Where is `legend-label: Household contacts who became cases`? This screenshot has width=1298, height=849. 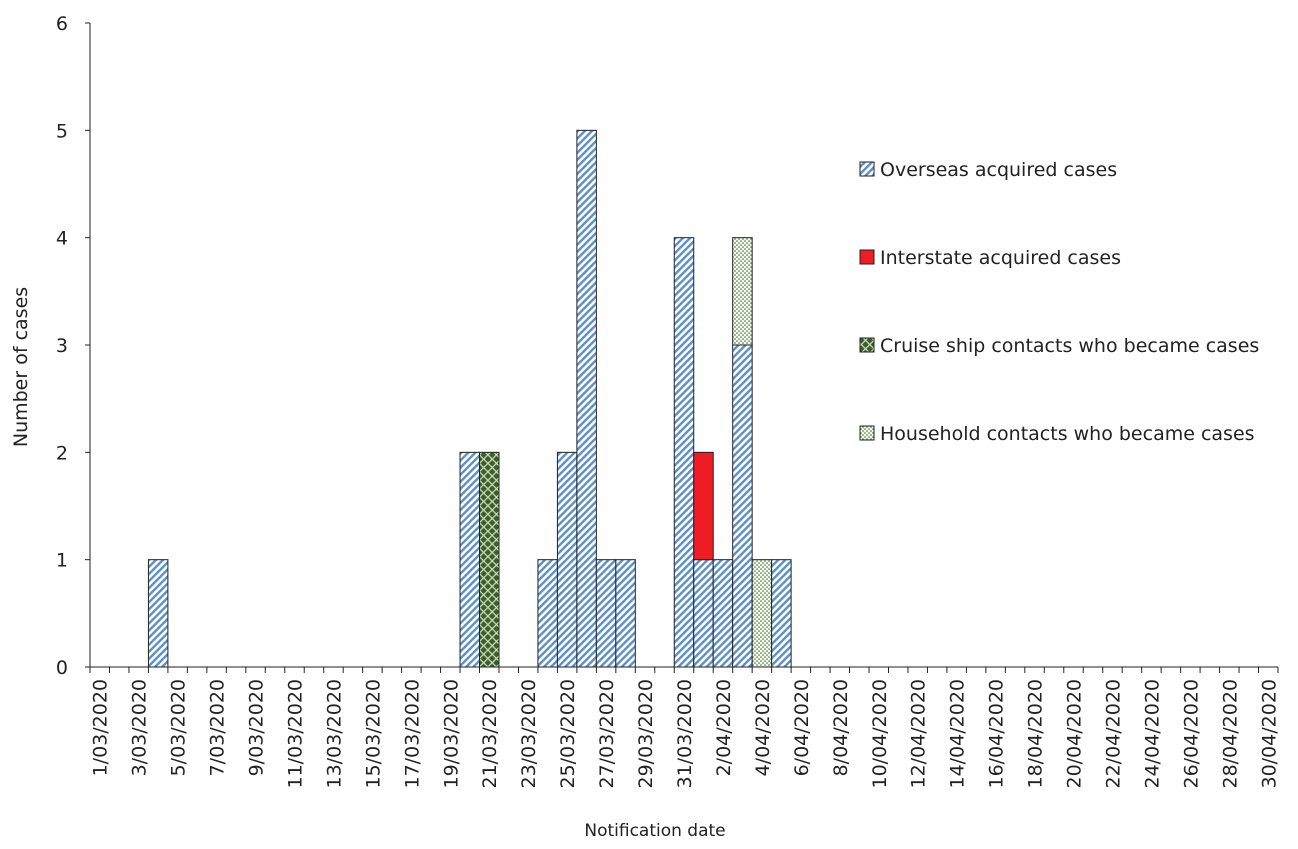 legend-label: Household contacts who became cases is located at coordinates (1067, 434).